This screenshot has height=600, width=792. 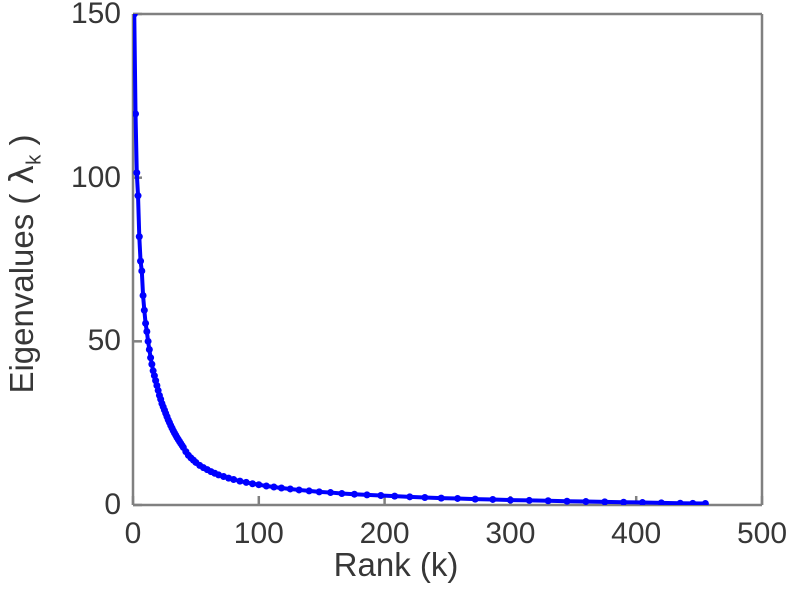 I want to click on x-axis-label: Rank (k), so click(x=396, y=564).